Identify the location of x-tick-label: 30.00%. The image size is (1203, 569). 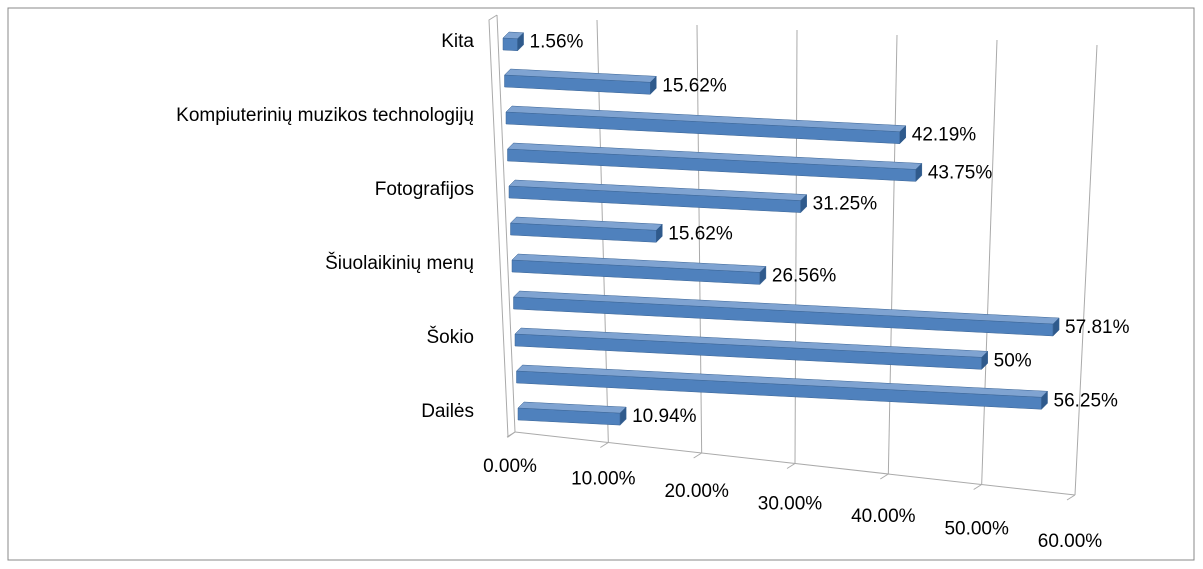
(790, 504).